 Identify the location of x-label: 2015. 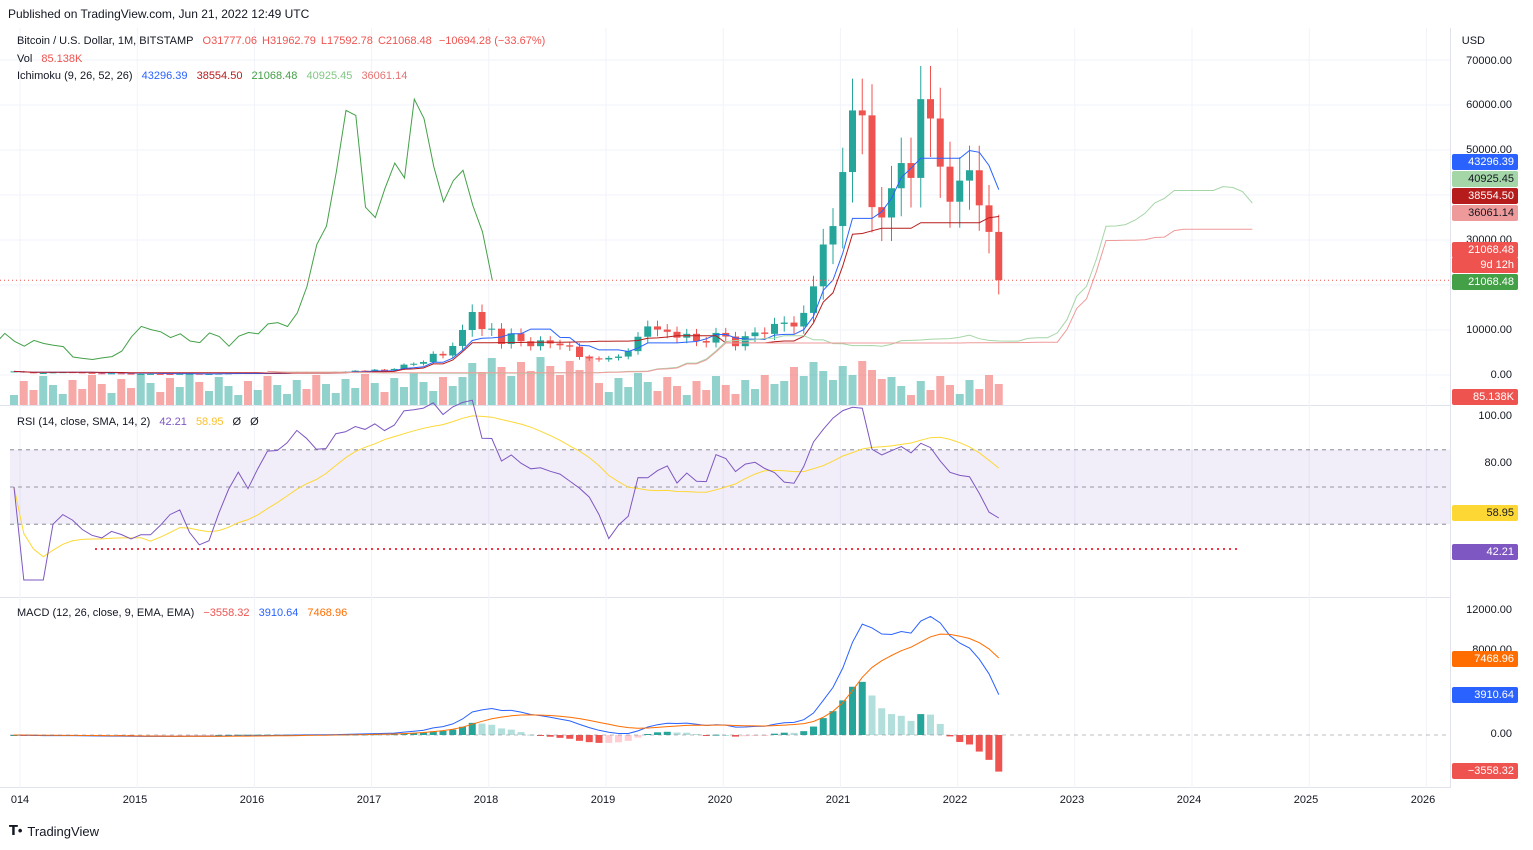
(135, 800).